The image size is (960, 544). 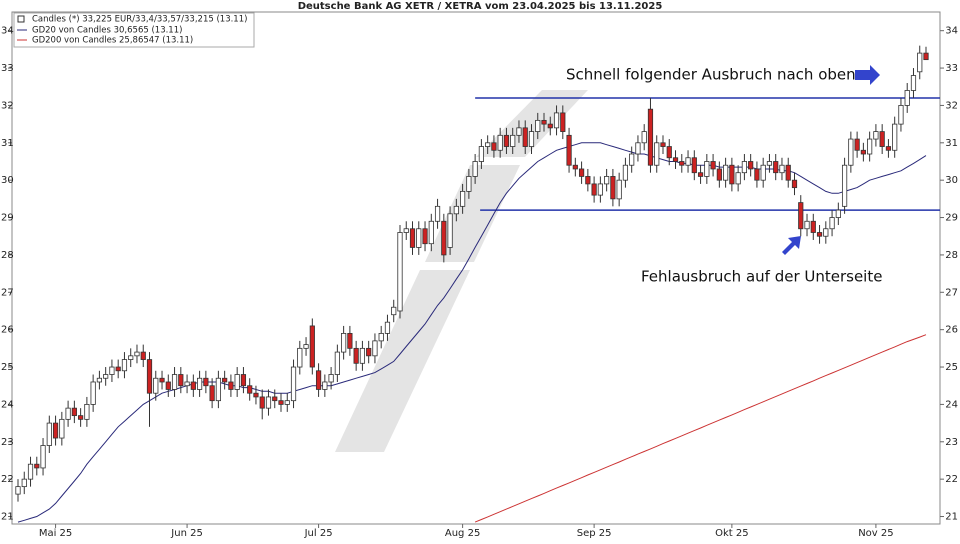 What do you see at coordinates (7, 442) in the screenshot?
I see `y-tick-label: 23` at bounding box center [7, 442].